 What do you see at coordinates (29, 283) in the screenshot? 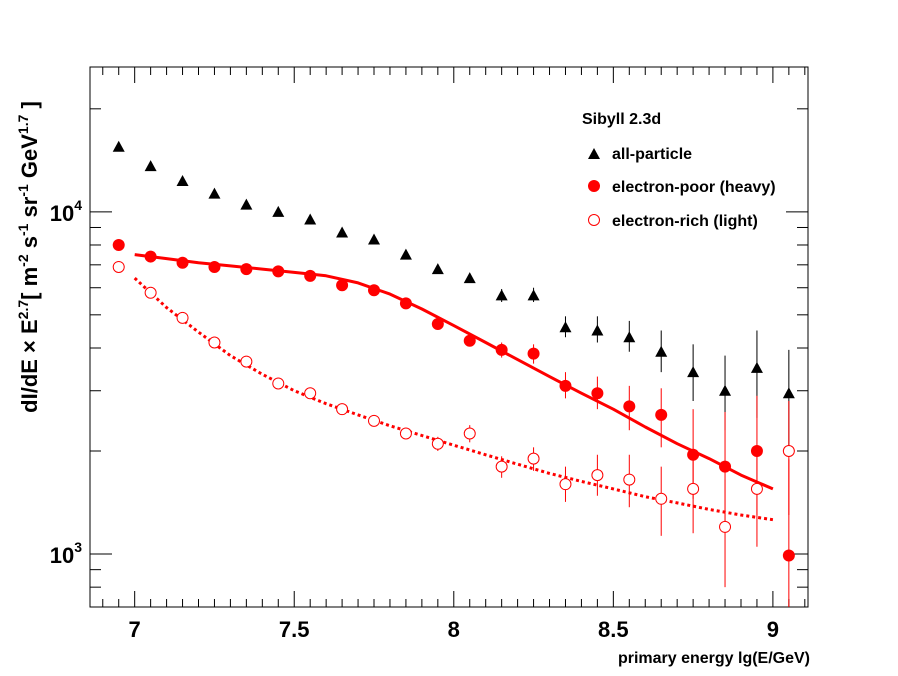
I see `y-label-bracket-open: [ m` at bounding box center [29, 283].